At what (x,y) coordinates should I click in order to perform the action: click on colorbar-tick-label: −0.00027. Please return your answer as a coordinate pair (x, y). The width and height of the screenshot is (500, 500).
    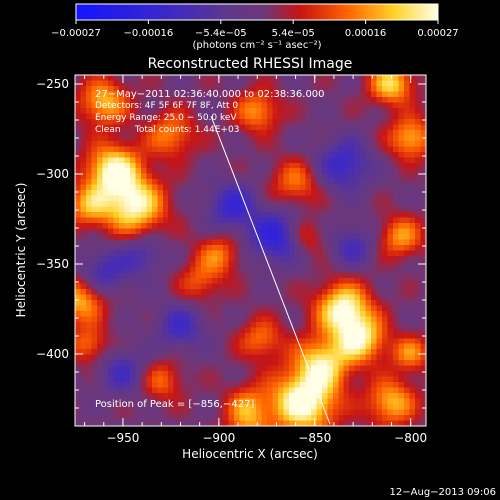
    Looking at the image, I should click on (76, 33).